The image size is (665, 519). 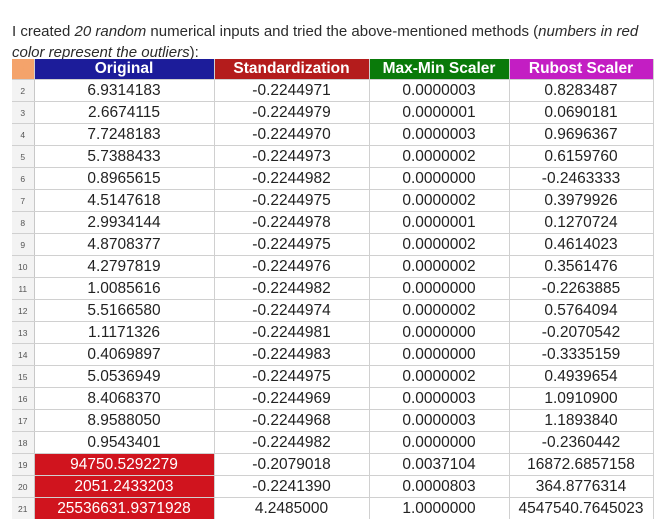 I want to click on cell-original: 2.6674115, so click(x=124, y=112).